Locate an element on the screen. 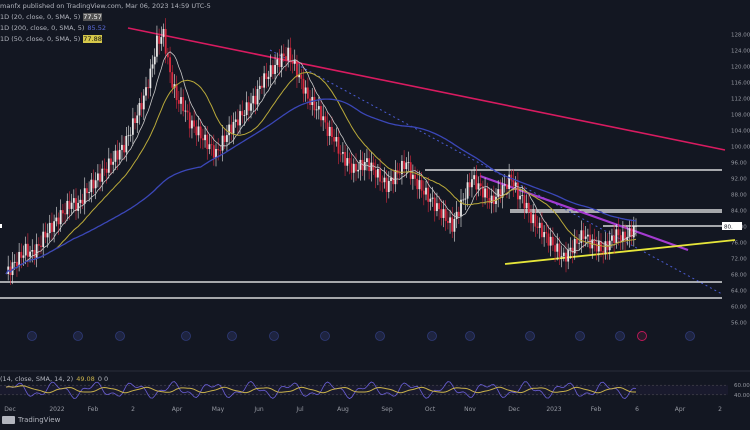 The height and width of the screenshot is (430, 750). y-tick-label: 108.00 is located at coordinates (740, 116).